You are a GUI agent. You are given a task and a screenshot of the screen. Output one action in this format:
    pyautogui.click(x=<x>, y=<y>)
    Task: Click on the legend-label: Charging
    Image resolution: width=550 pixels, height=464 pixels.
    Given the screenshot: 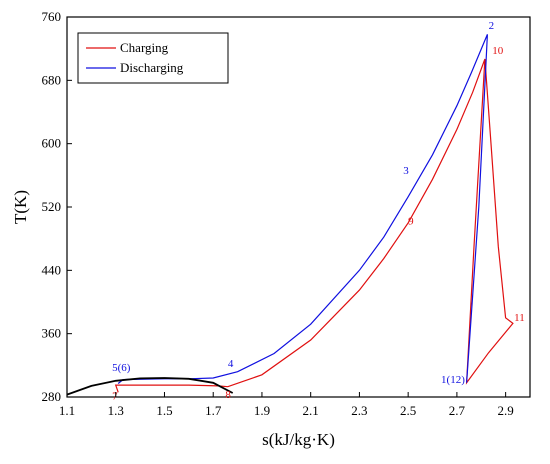 What is the action you would take?
    pyautogui.click(x=144, y=47)
    